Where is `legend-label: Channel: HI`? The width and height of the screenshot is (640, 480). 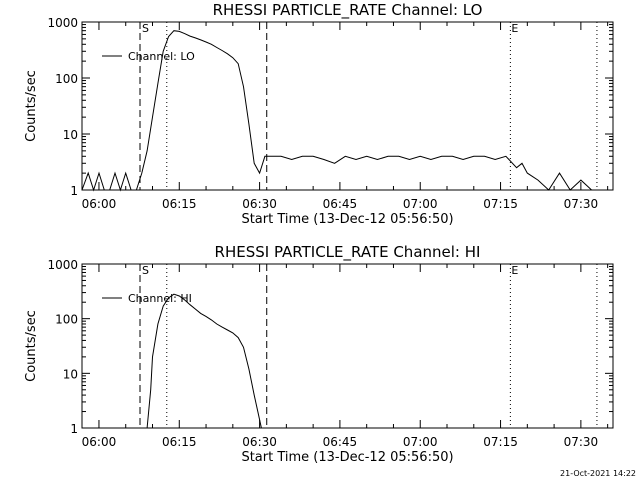 legend-label: Channel: HI is located at coordinates (160, 298).